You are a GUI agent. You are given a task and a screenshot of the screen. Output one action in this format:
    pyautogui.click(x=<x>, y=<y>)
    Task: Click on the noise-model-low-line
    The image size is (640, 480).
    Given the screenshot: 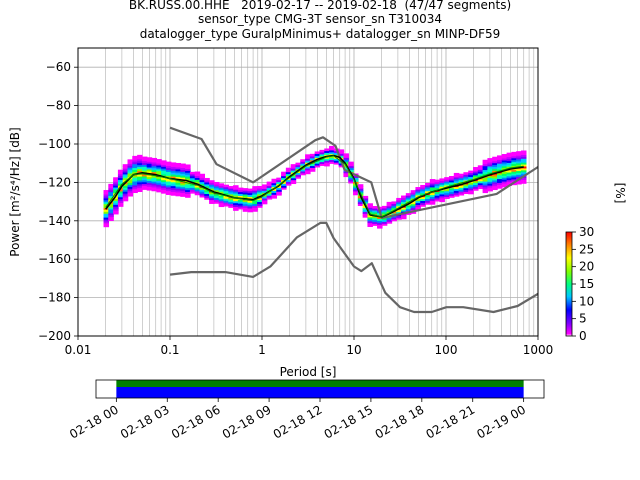 What is the action you would take?
    pyautogui.click(x=353, y=267)
    